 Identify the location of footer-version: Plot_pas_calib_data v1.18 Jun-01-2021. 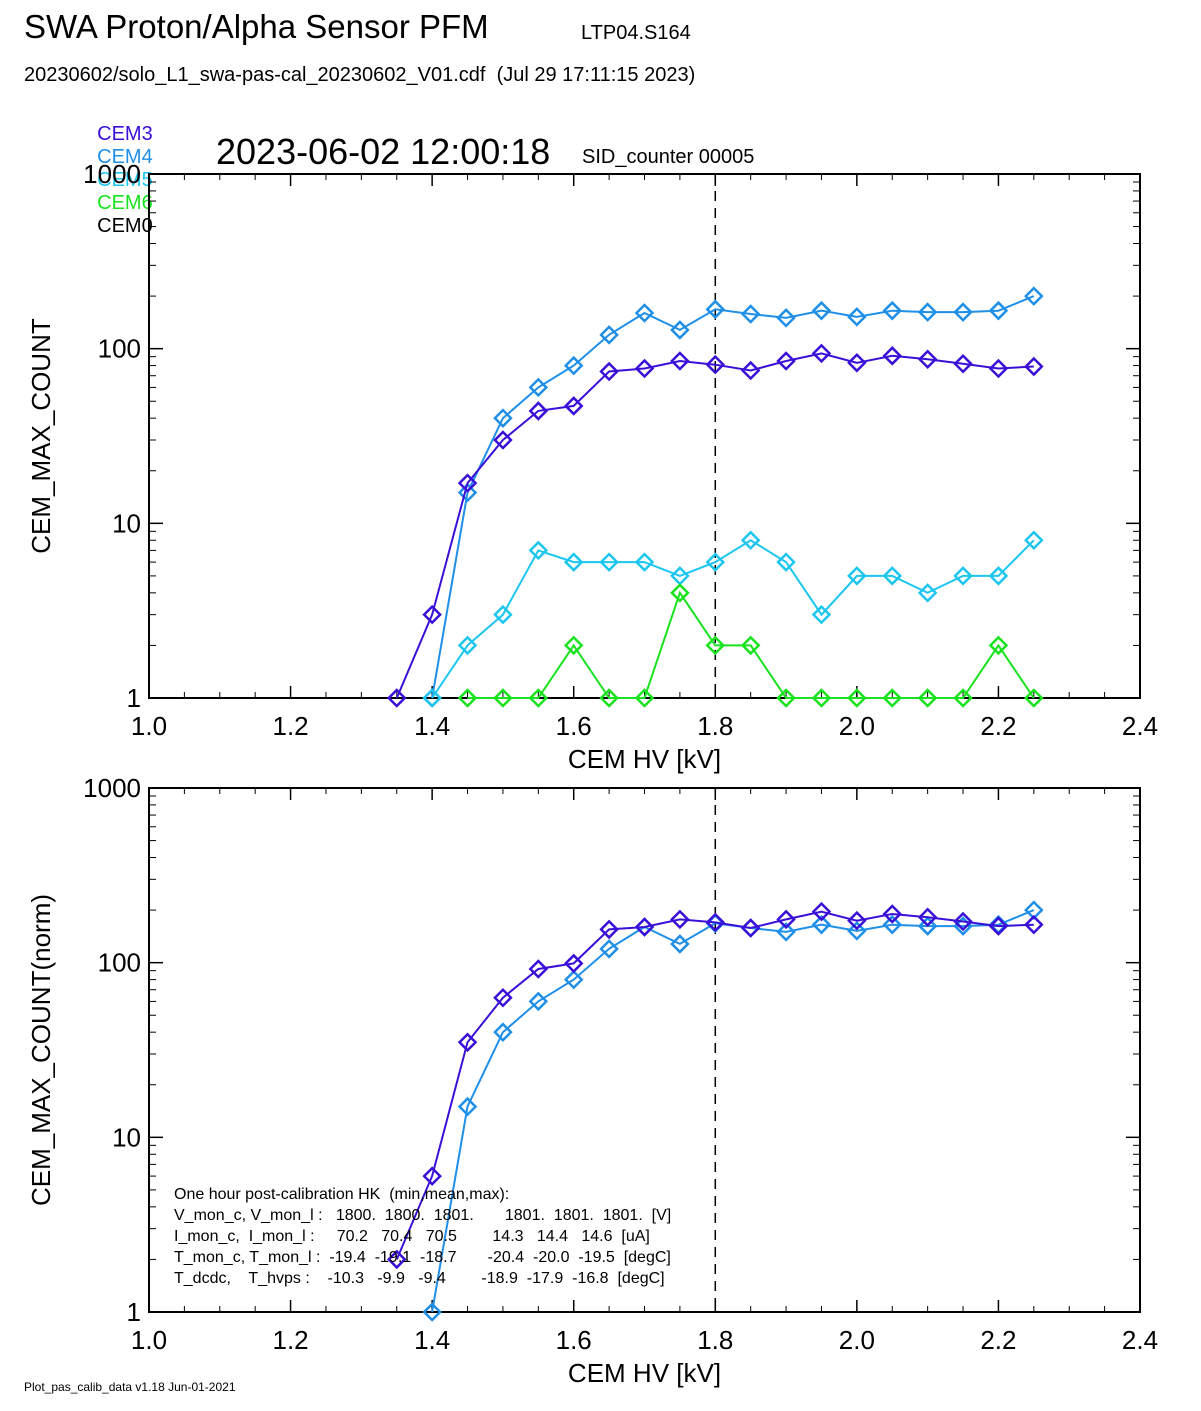
(130, 1387).